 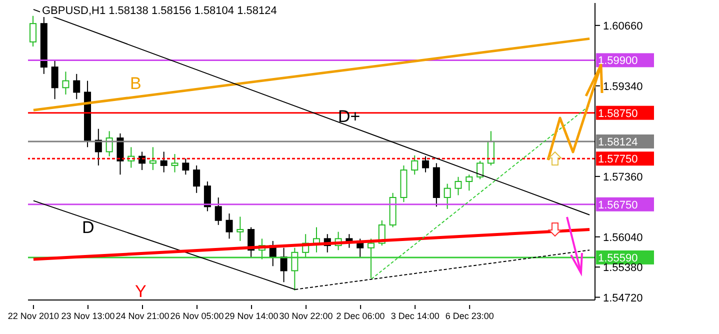 I want to click on ref-line-label: 1.55590, so click(x=618, y=258).